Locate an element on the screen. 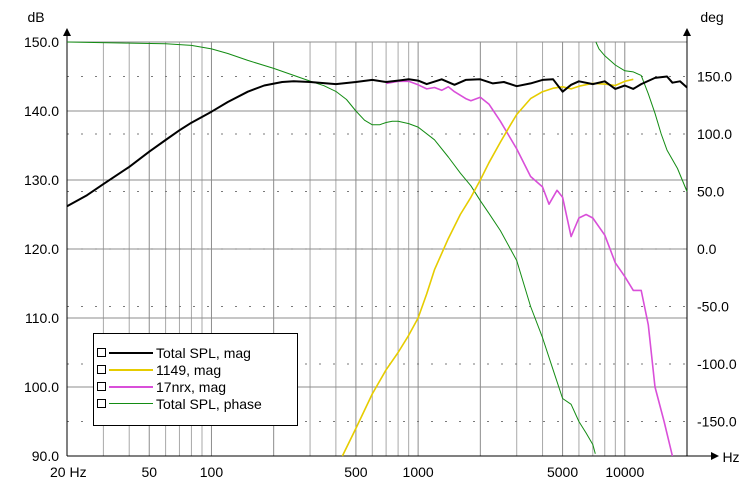 The width and height of the screenshot is (755, 494). legend-label: Total SPL, mag is located at coordinates (203, 353).